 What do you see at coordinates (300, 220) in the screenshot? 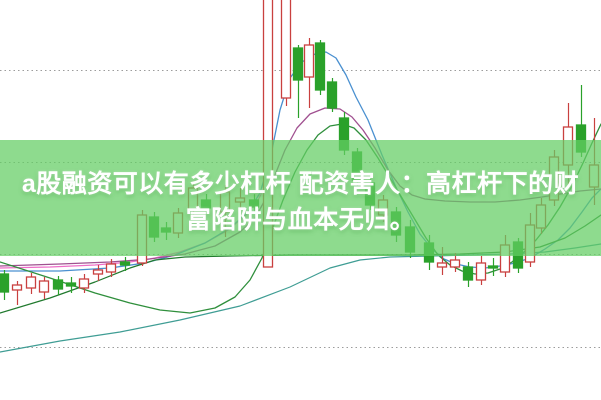
I see `headline-line-2: 富陷阱与血本无归。` at bounding box center [300, 220].